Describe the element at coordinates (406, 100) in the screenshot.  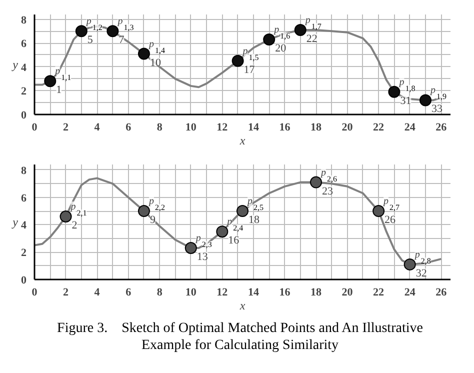
I see `annotation: 31` at that location.